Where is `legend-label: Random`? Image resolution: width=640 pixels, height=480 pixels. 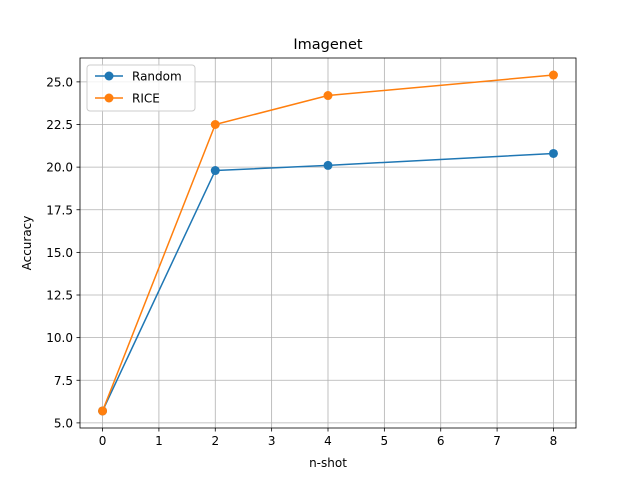 legend-label: Random is located at coordinates (157, 77).